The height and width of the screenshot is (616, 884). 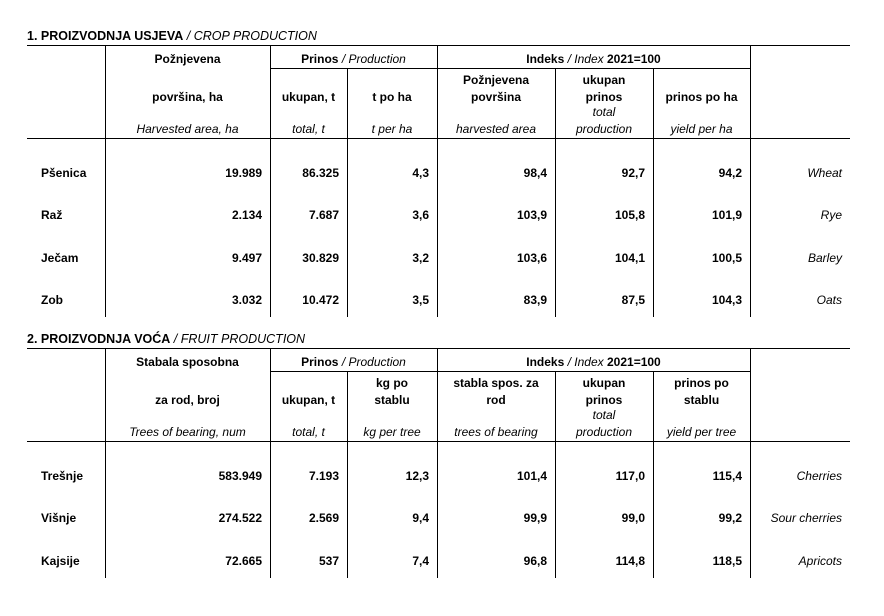 I want to click on cell-value: 99,9, so click(x=535, y=518).